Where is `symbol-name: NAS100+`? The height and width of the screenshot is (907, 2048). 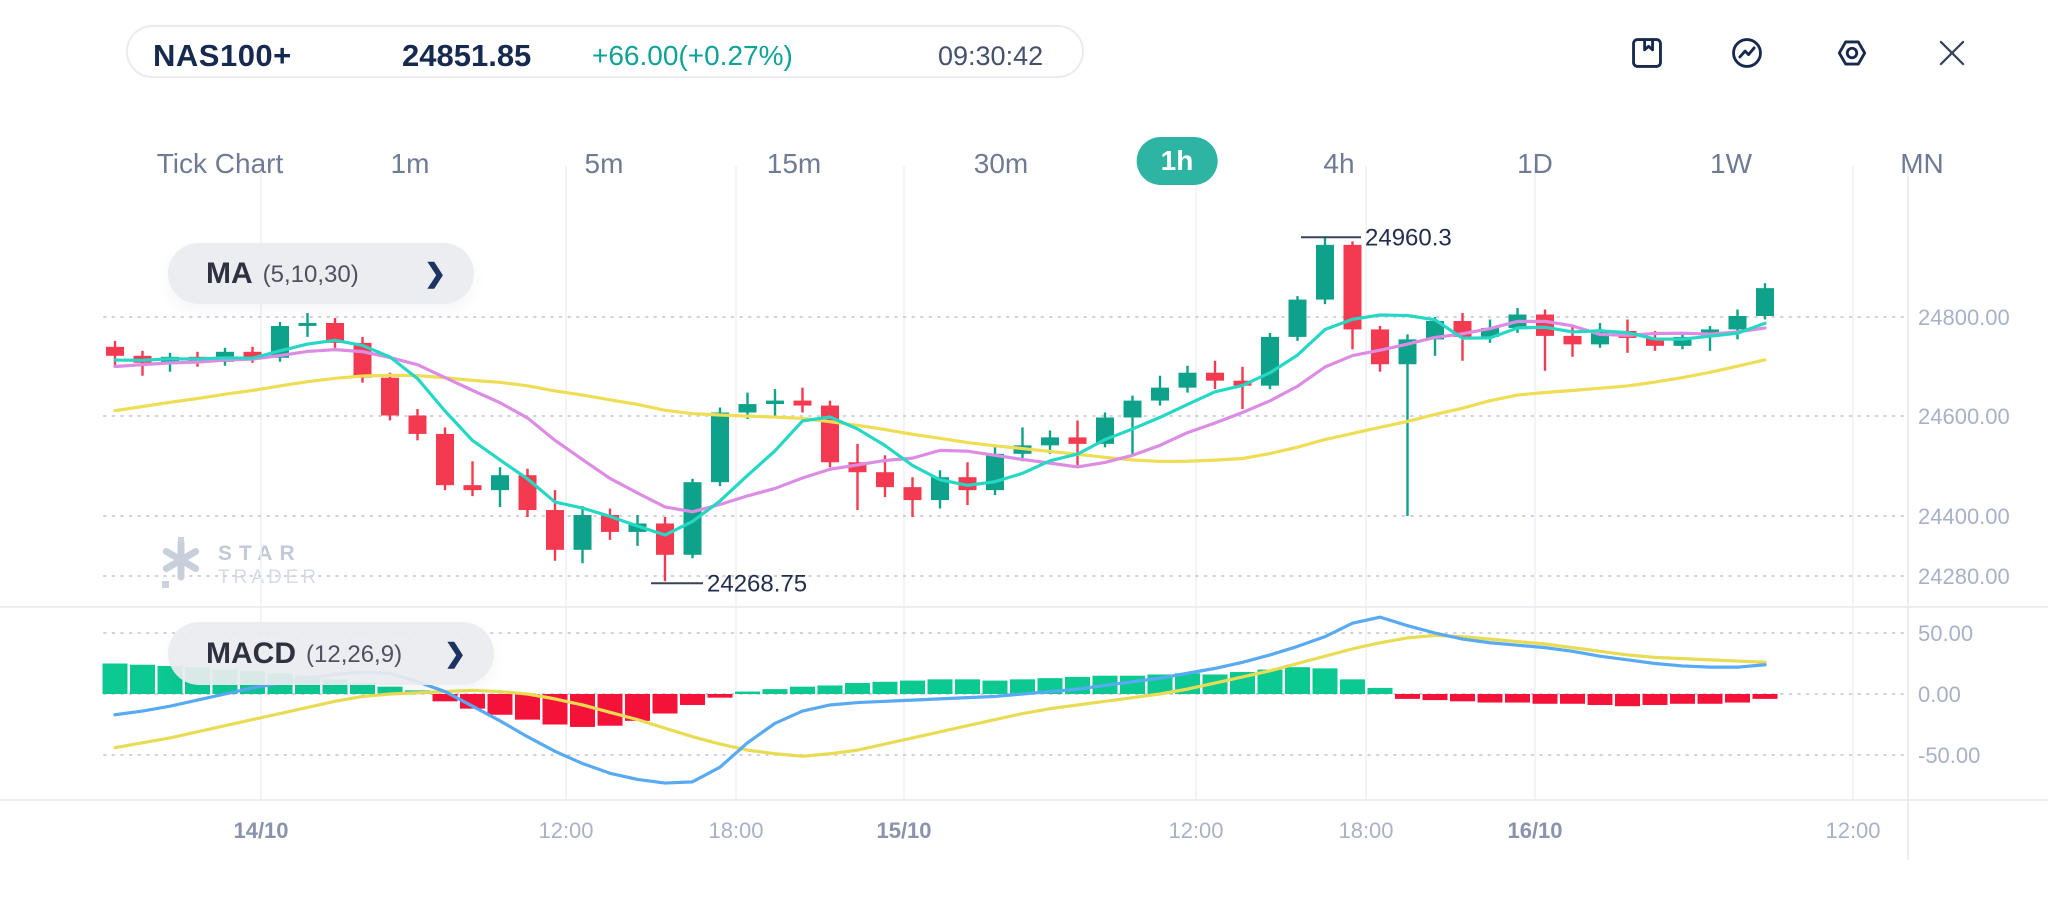
symbol-name: NAS100+ is located at coordinates (222, 55).